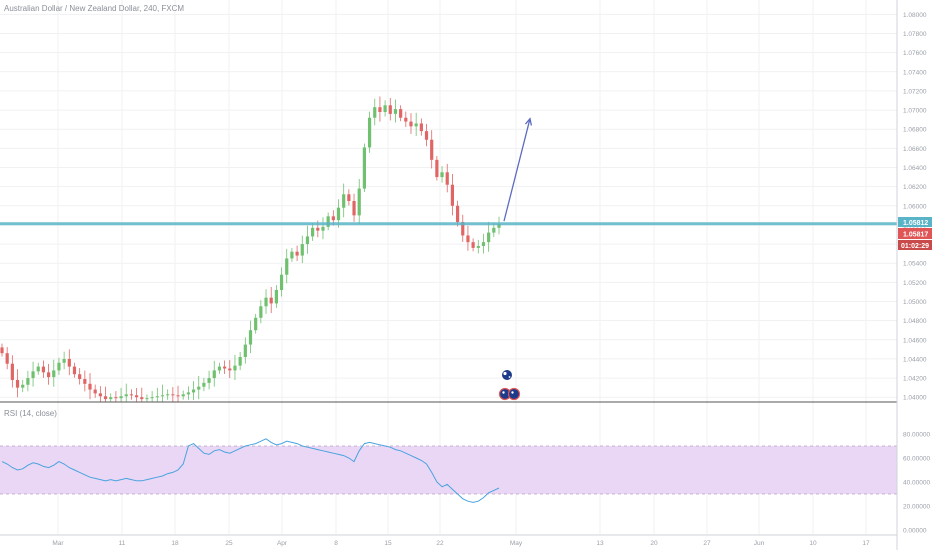 The height and width of the screenshot is (550, 932). I want to click on time-tick-label: Apr, so click(282, 543).